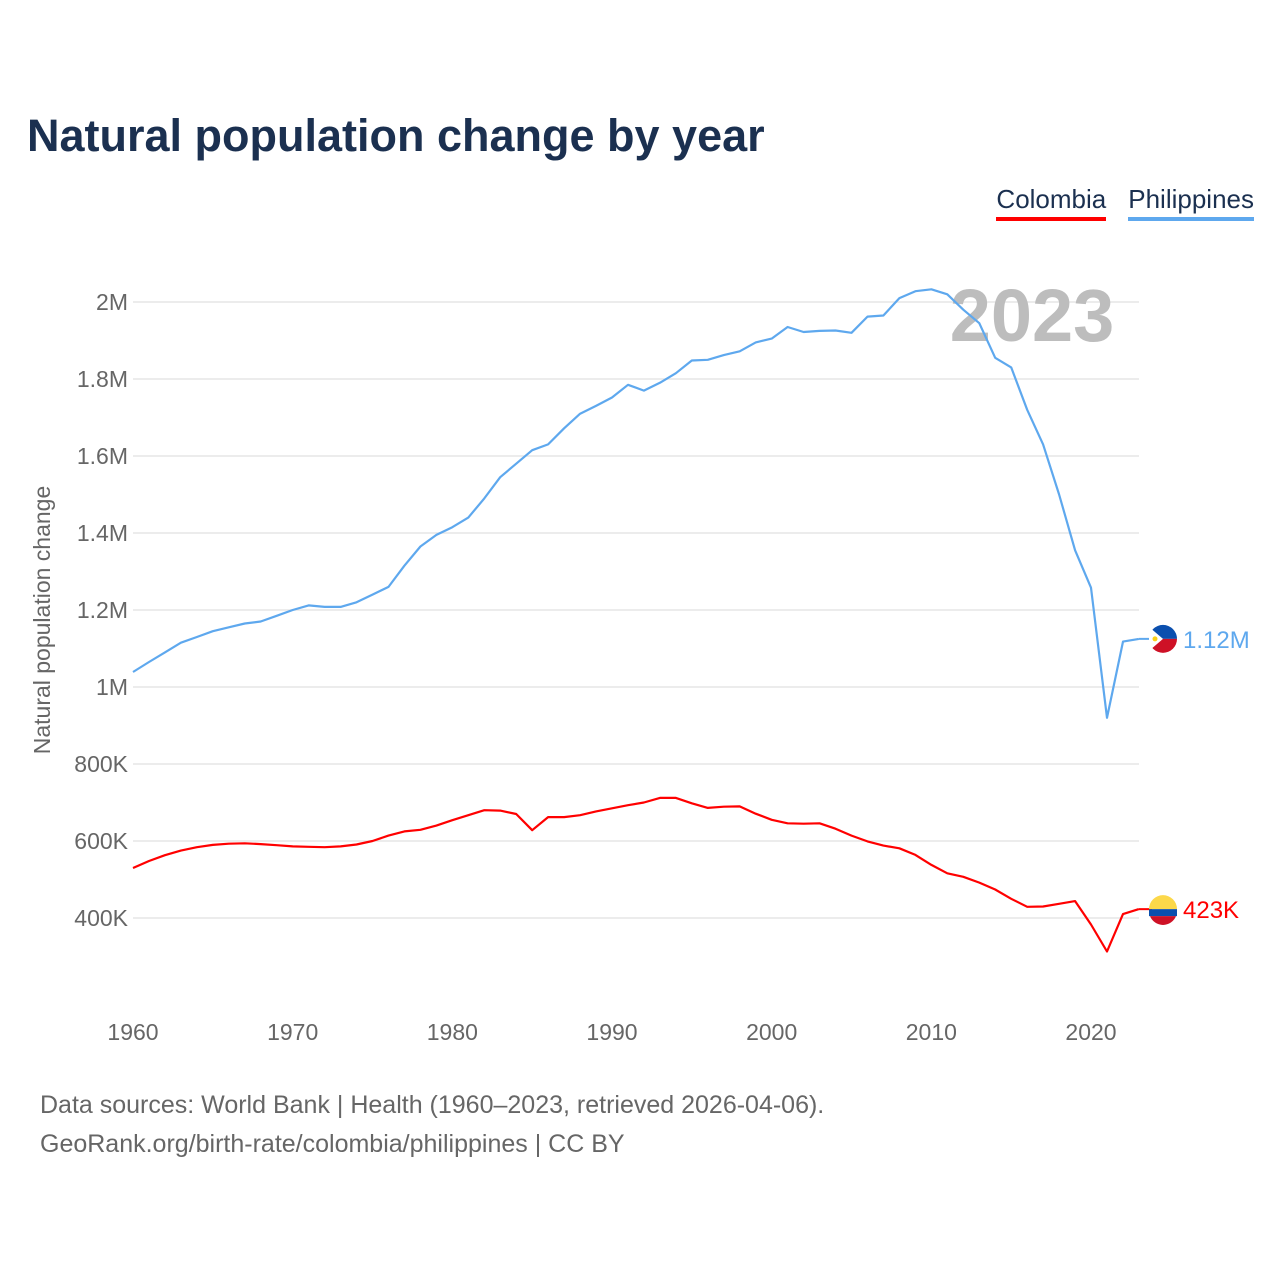  What do you see at coordinates (102, 610) in the screenshot?
I see `y-tick-label: 1.2M` at bounding box center [102, 610].